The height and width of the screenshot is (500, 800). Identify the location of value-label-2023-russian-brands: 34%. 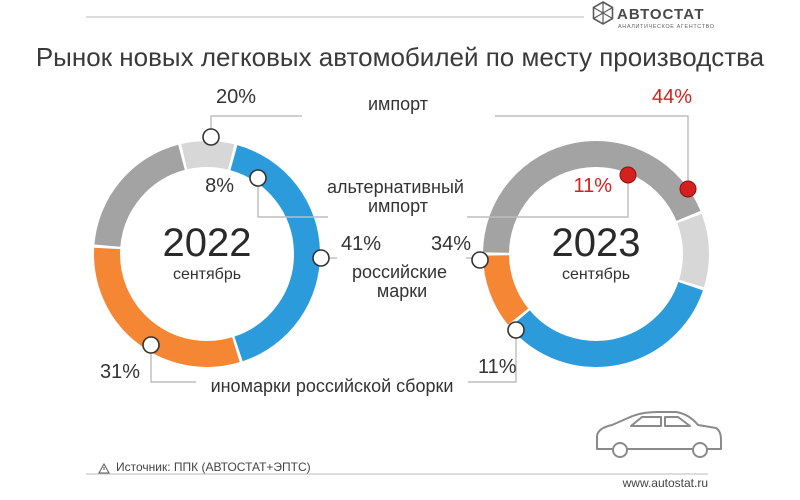
(451, 244).